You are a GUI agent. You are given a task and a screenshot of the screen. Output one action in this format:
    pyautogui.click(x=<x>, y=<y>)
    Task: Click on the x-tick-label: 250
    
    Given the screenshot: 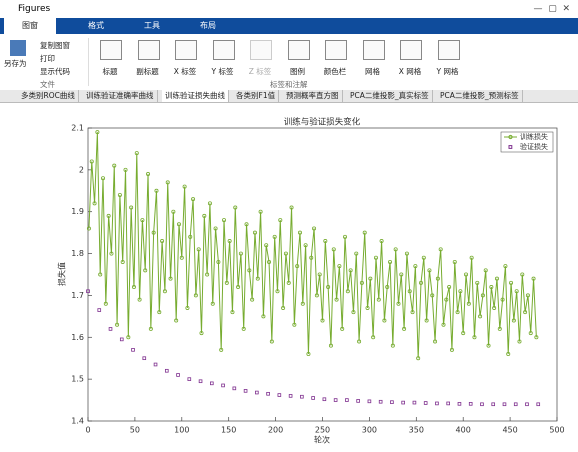 What is the action you would take?
    pyautogui.click(x=322, y=430)
    